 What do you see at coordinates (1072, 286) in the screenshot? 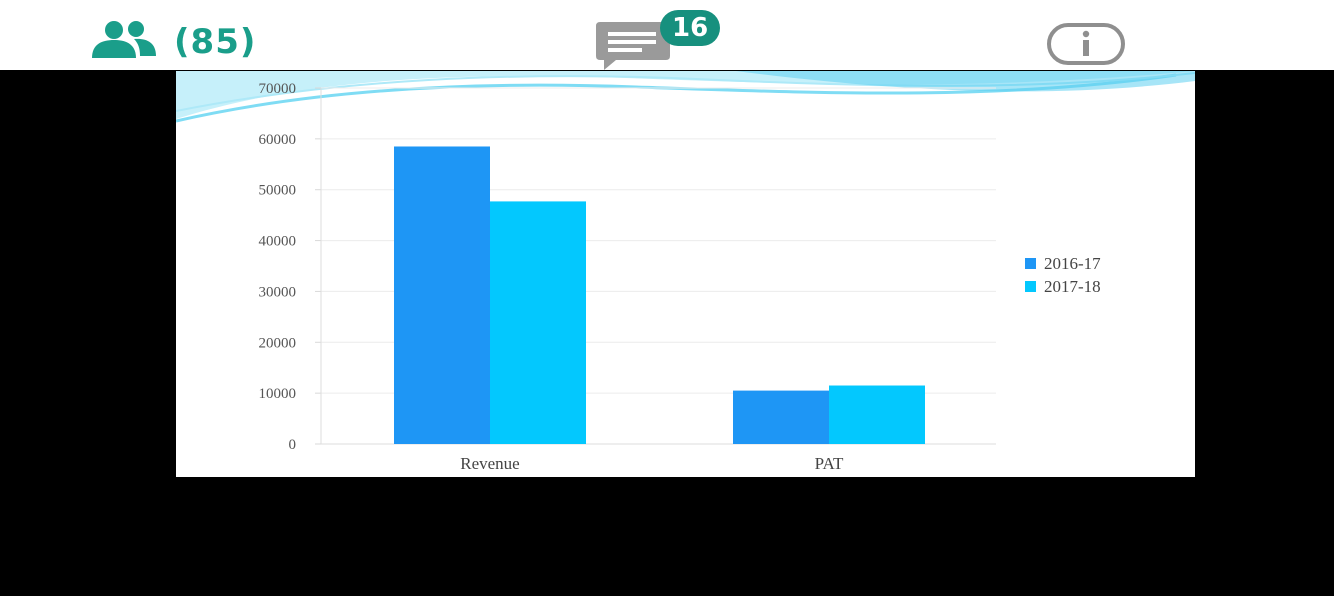
I see `legend-label: 2017-18` at bounding box center [1072, 286].